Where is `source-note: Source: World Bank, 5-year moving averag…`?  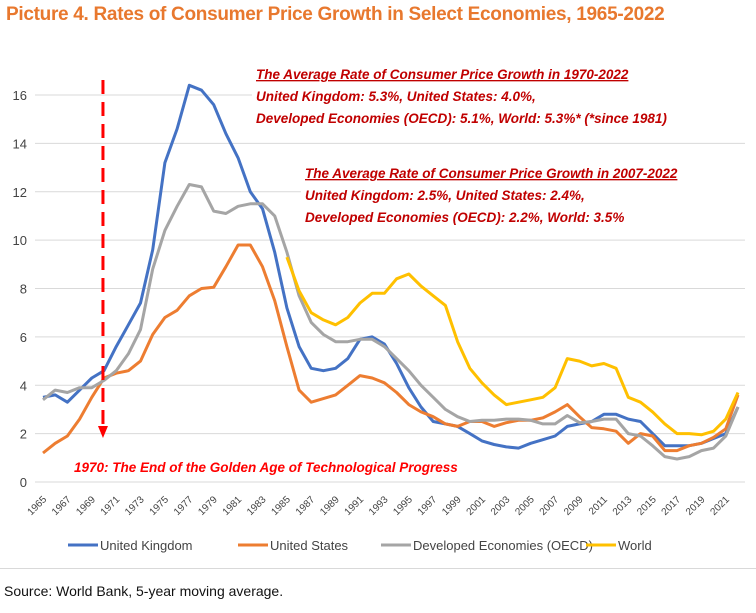
source-note: Source: World Bank, 5-year moving averag… is located at coordinates (144, 591).